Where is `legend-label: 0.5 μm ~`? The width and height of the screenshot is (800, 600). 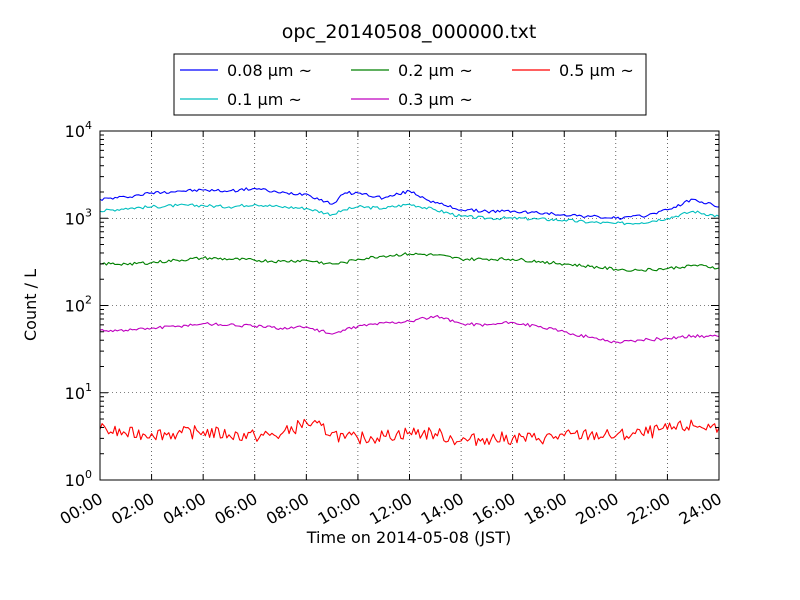
legend-label: 0.5 μm ~ is located at coordinates (596, 70).